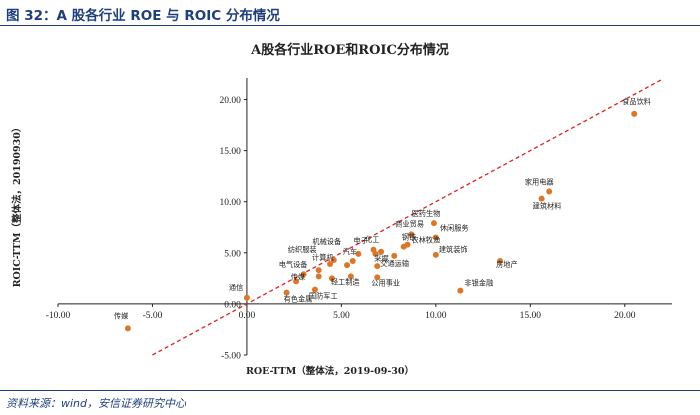 This screenshot has width=700, height=415. I want to click on chart-title: A股各行业ROE和ROIC分布情况, so click(349, 50).